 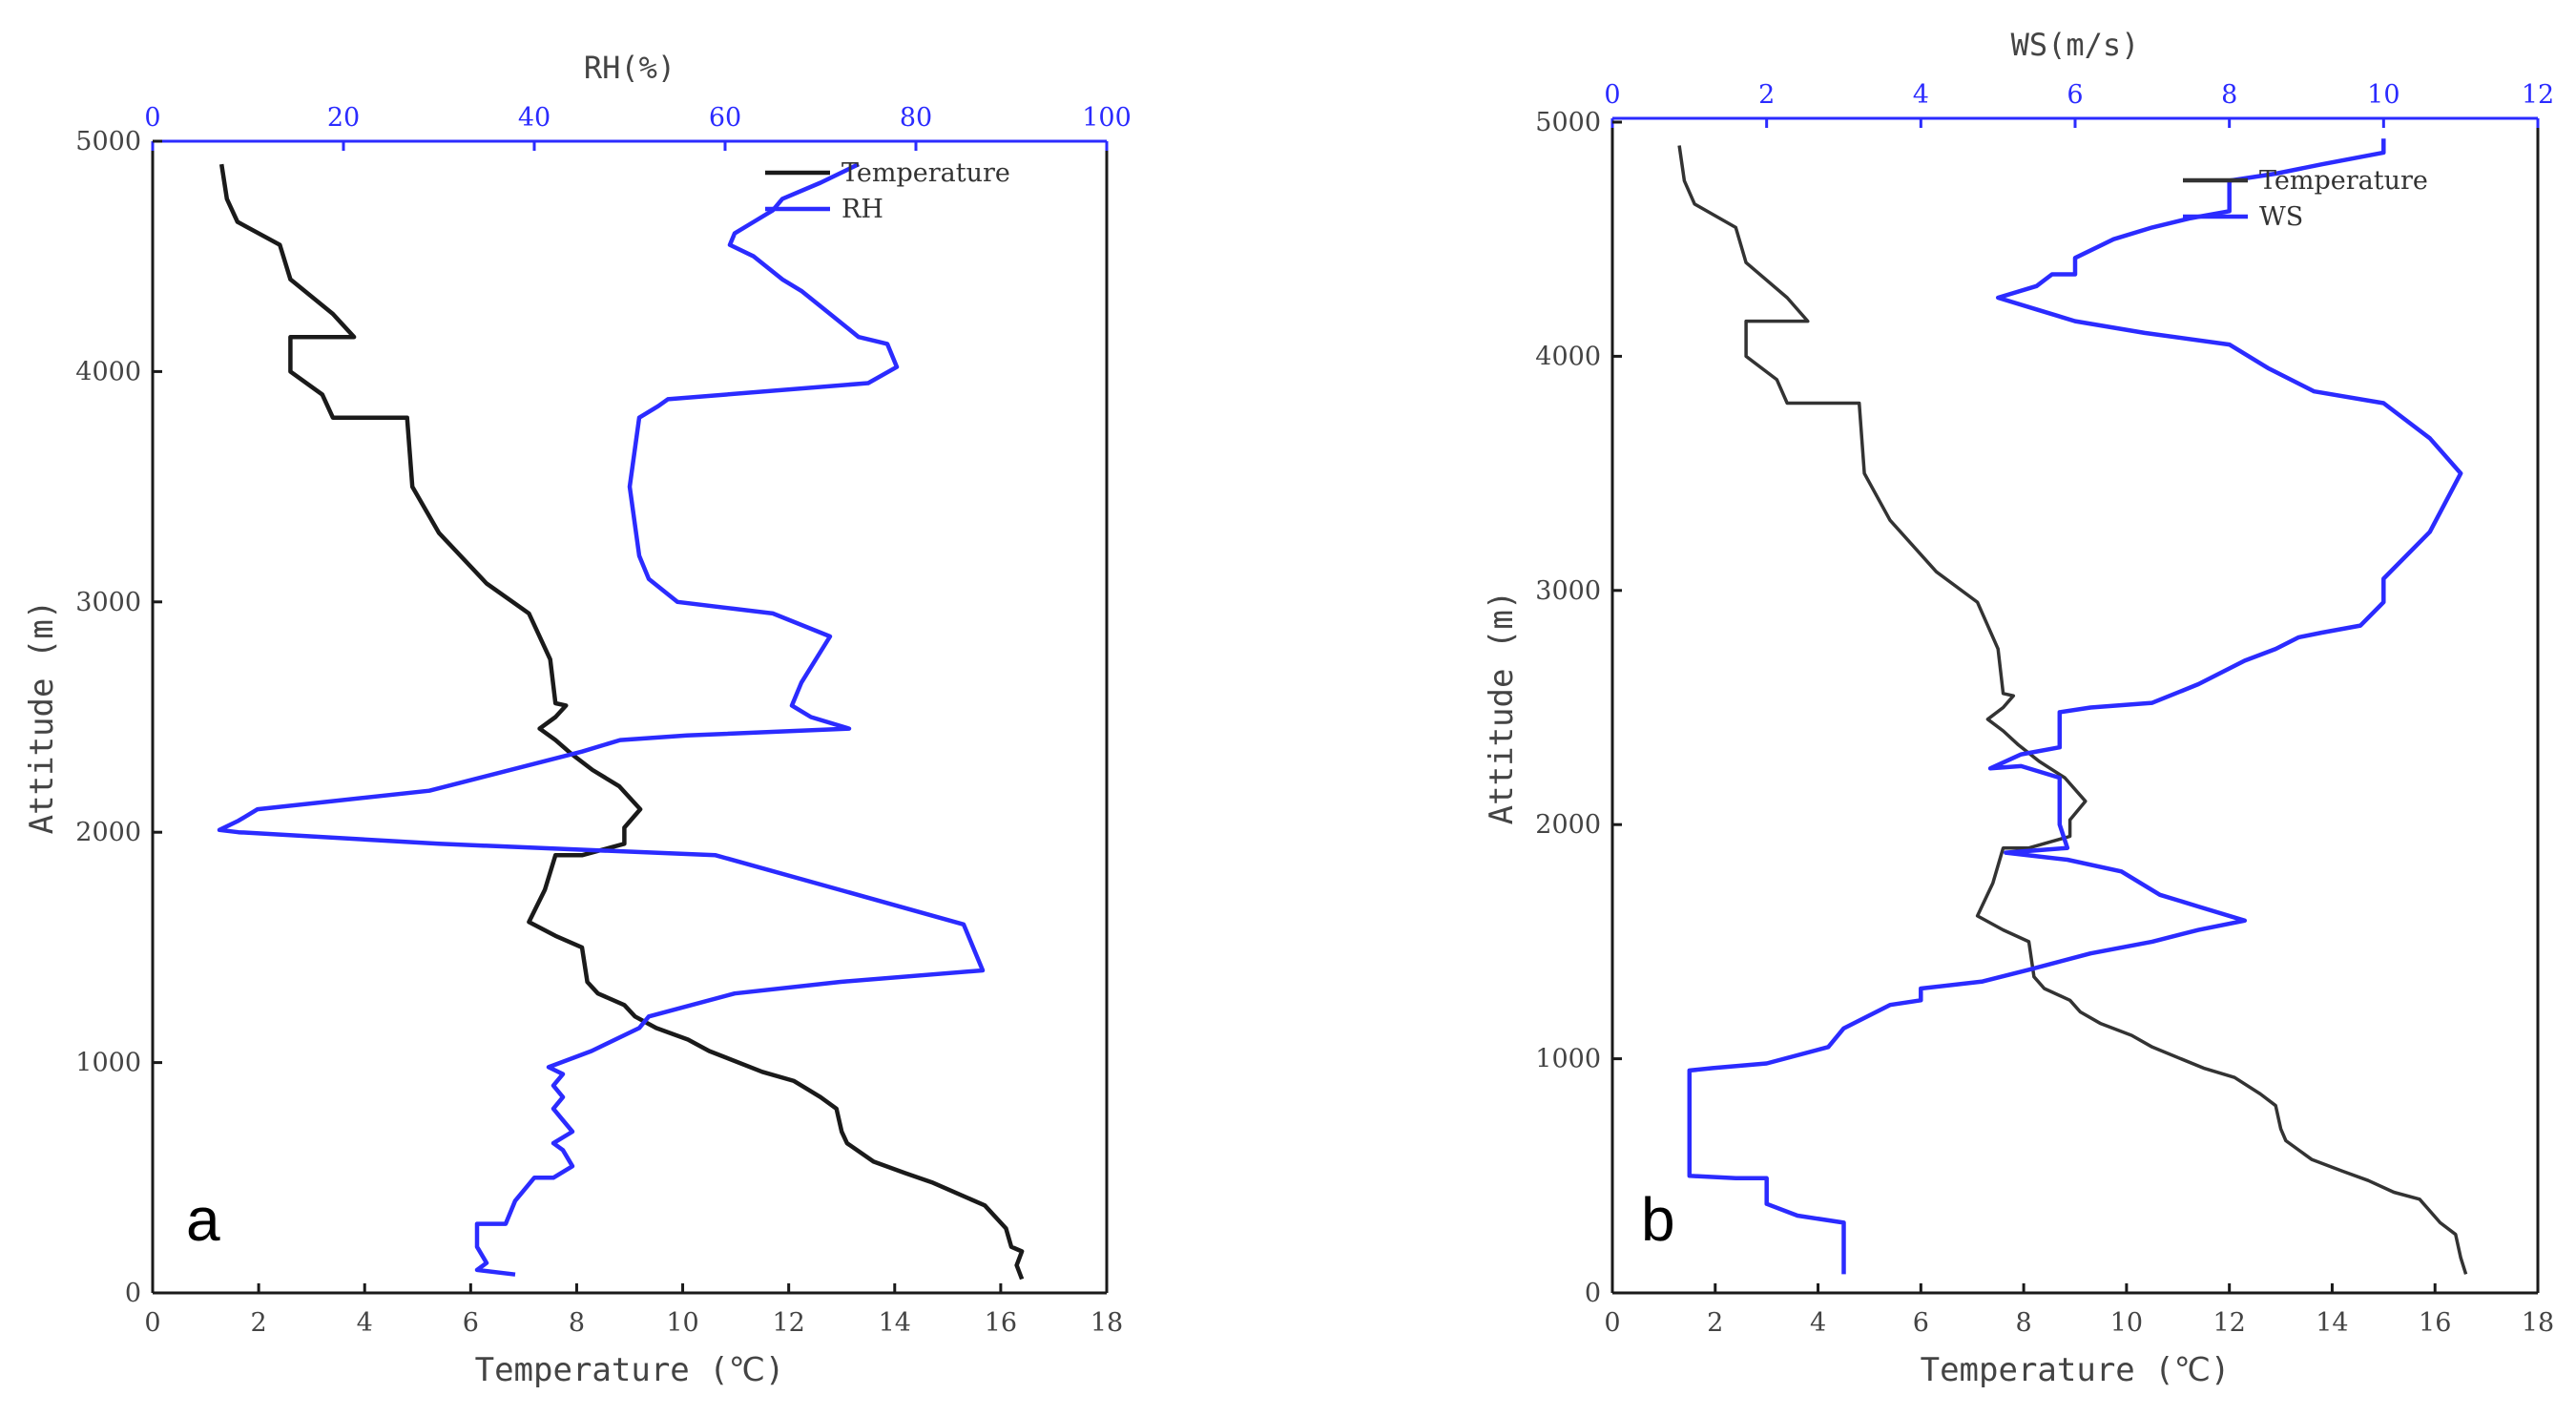 I want to click on x2-tick-label: 2, so click(x=1766, y=95).